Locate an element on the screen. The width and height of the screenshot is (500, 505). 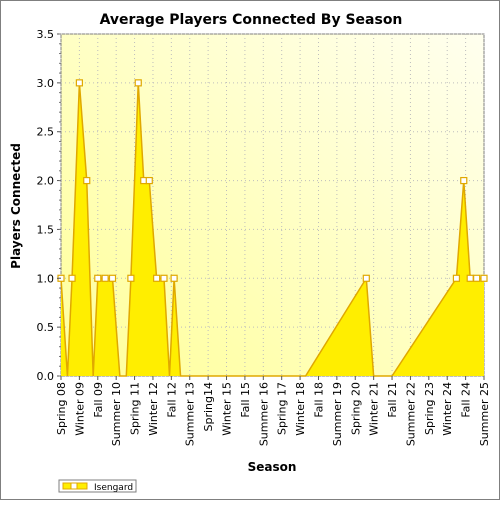
y-tick-label: 1.0 is located at coordinates (46, 278).